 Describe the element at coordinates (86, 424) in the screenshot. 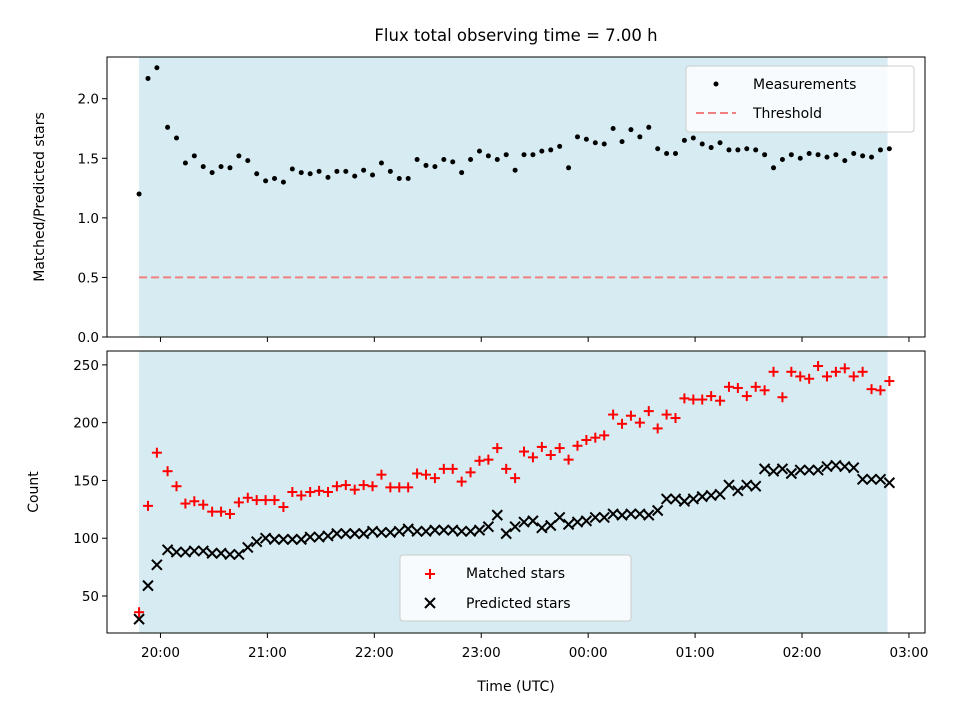

I see `count-y-tick-label: 200` at that location.